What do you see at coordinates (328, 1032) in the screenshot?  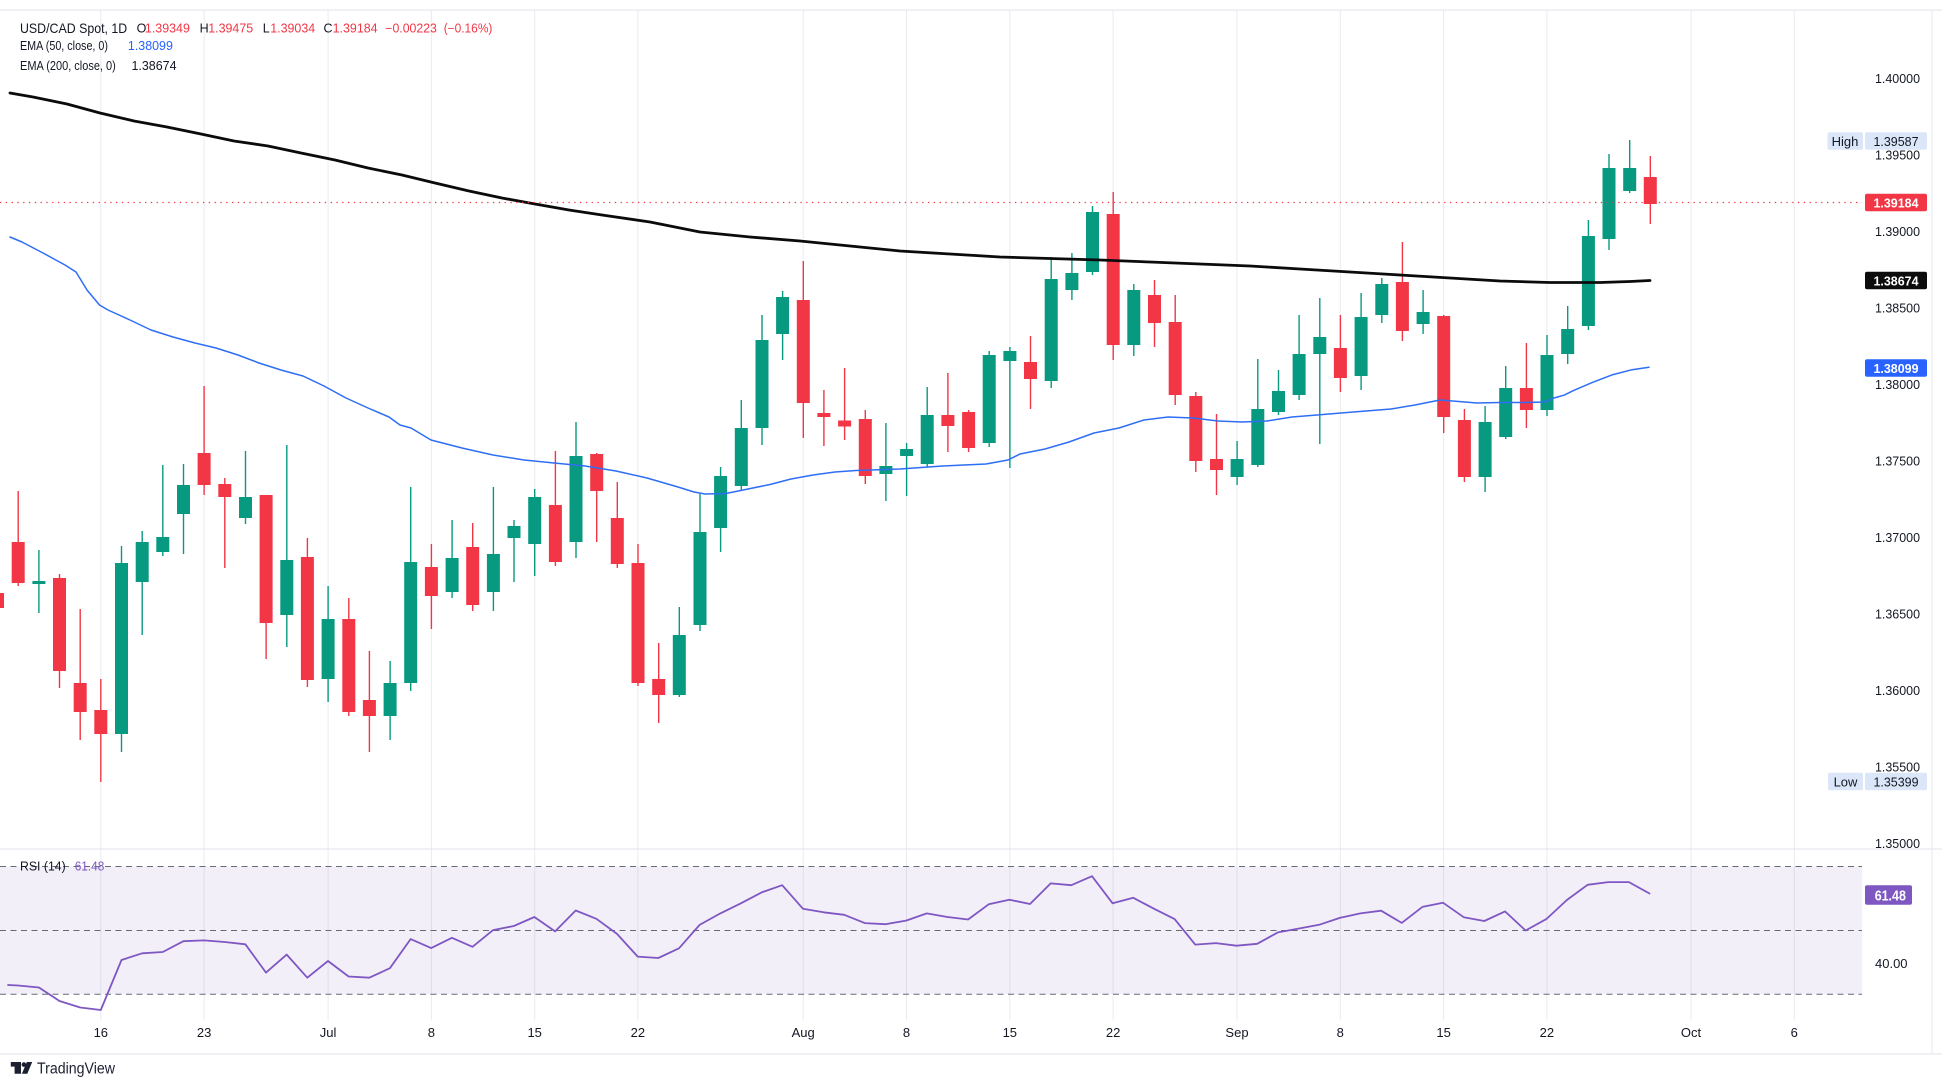 I see `svg-text: Jul` at bounding box center [328, 1032].